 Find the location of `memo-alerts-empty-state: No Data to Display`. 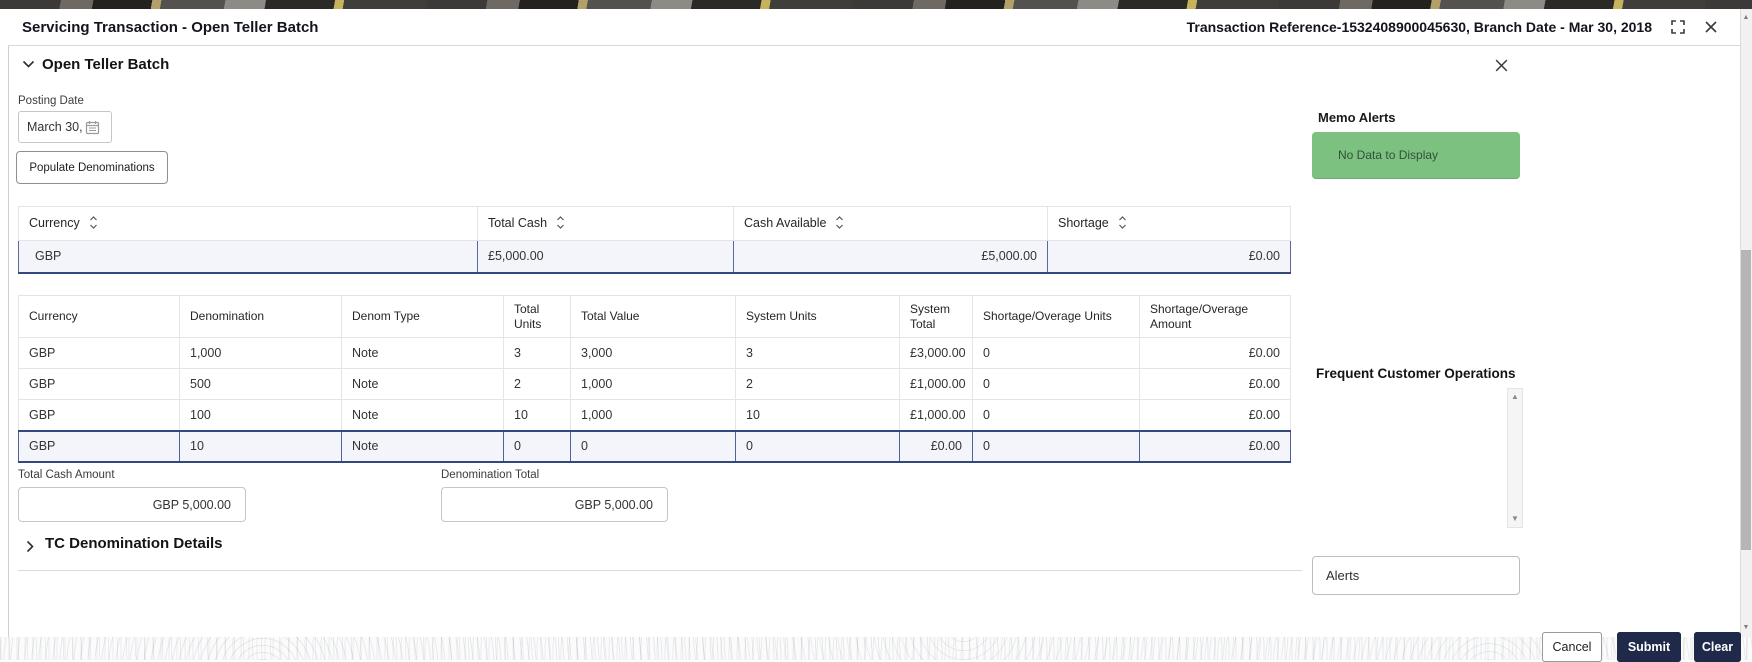

memo-alerts-empty-state: No Data to Display is located at coordinates (1416, 155).